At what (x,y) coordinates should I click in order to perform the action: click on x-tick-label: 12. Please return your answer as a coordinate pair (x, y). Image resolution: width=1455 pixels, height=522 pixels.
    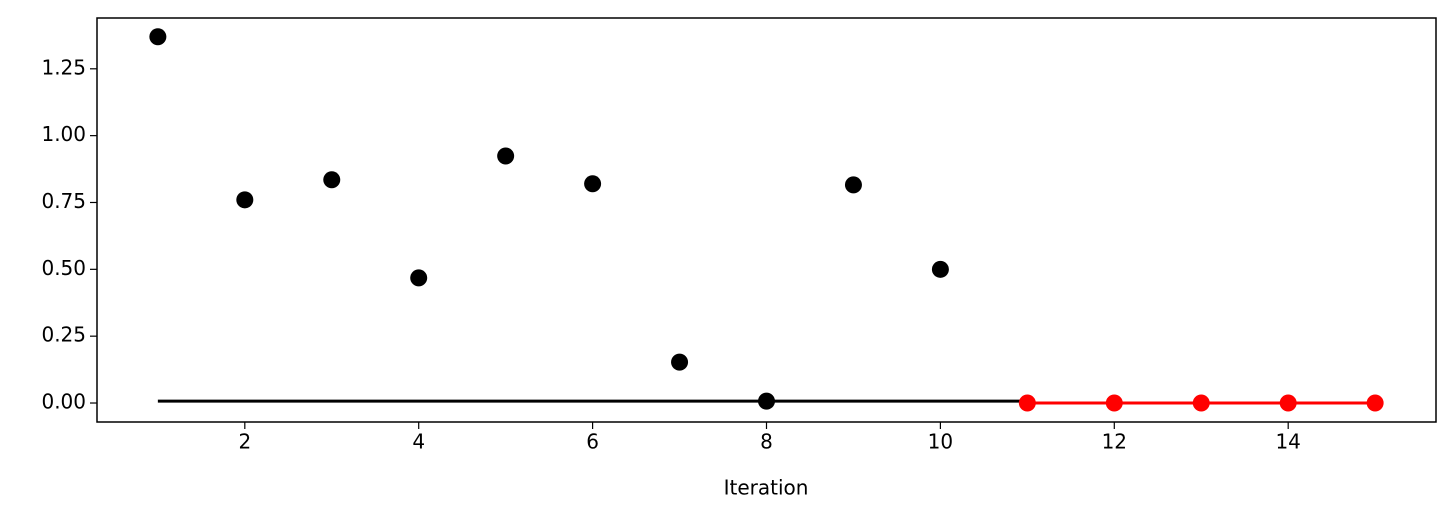
    Looking at the image, I should click on (1114, 442).